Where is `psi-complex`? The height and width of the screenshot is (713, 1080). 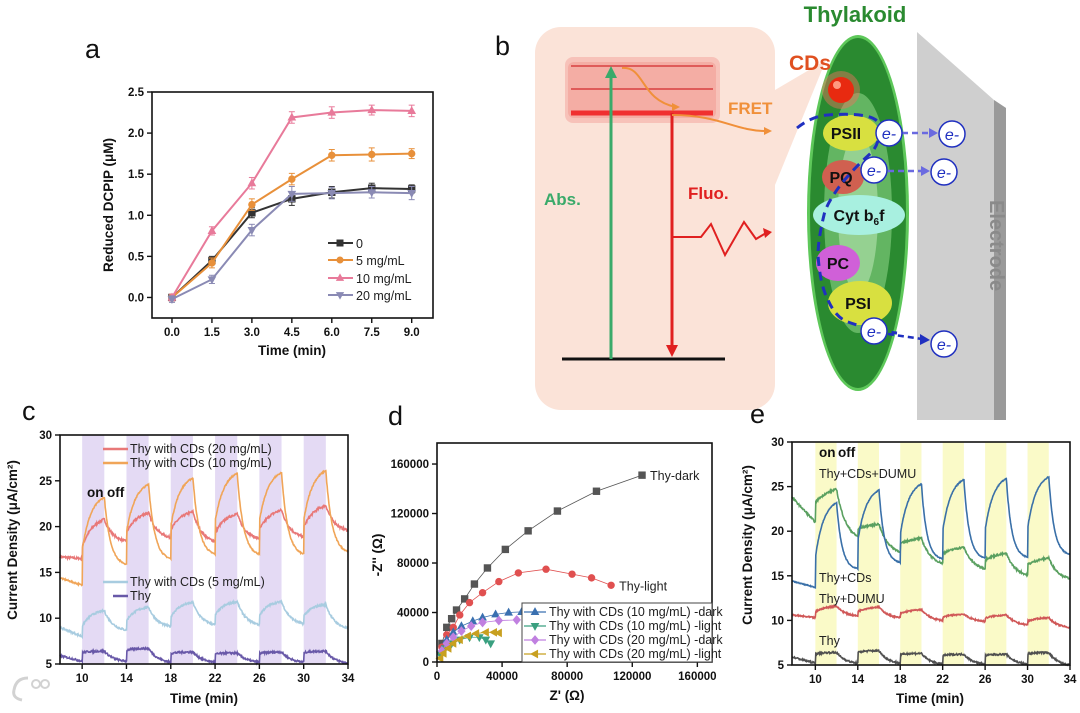
psi-complex is located at coordinates (860, 303).